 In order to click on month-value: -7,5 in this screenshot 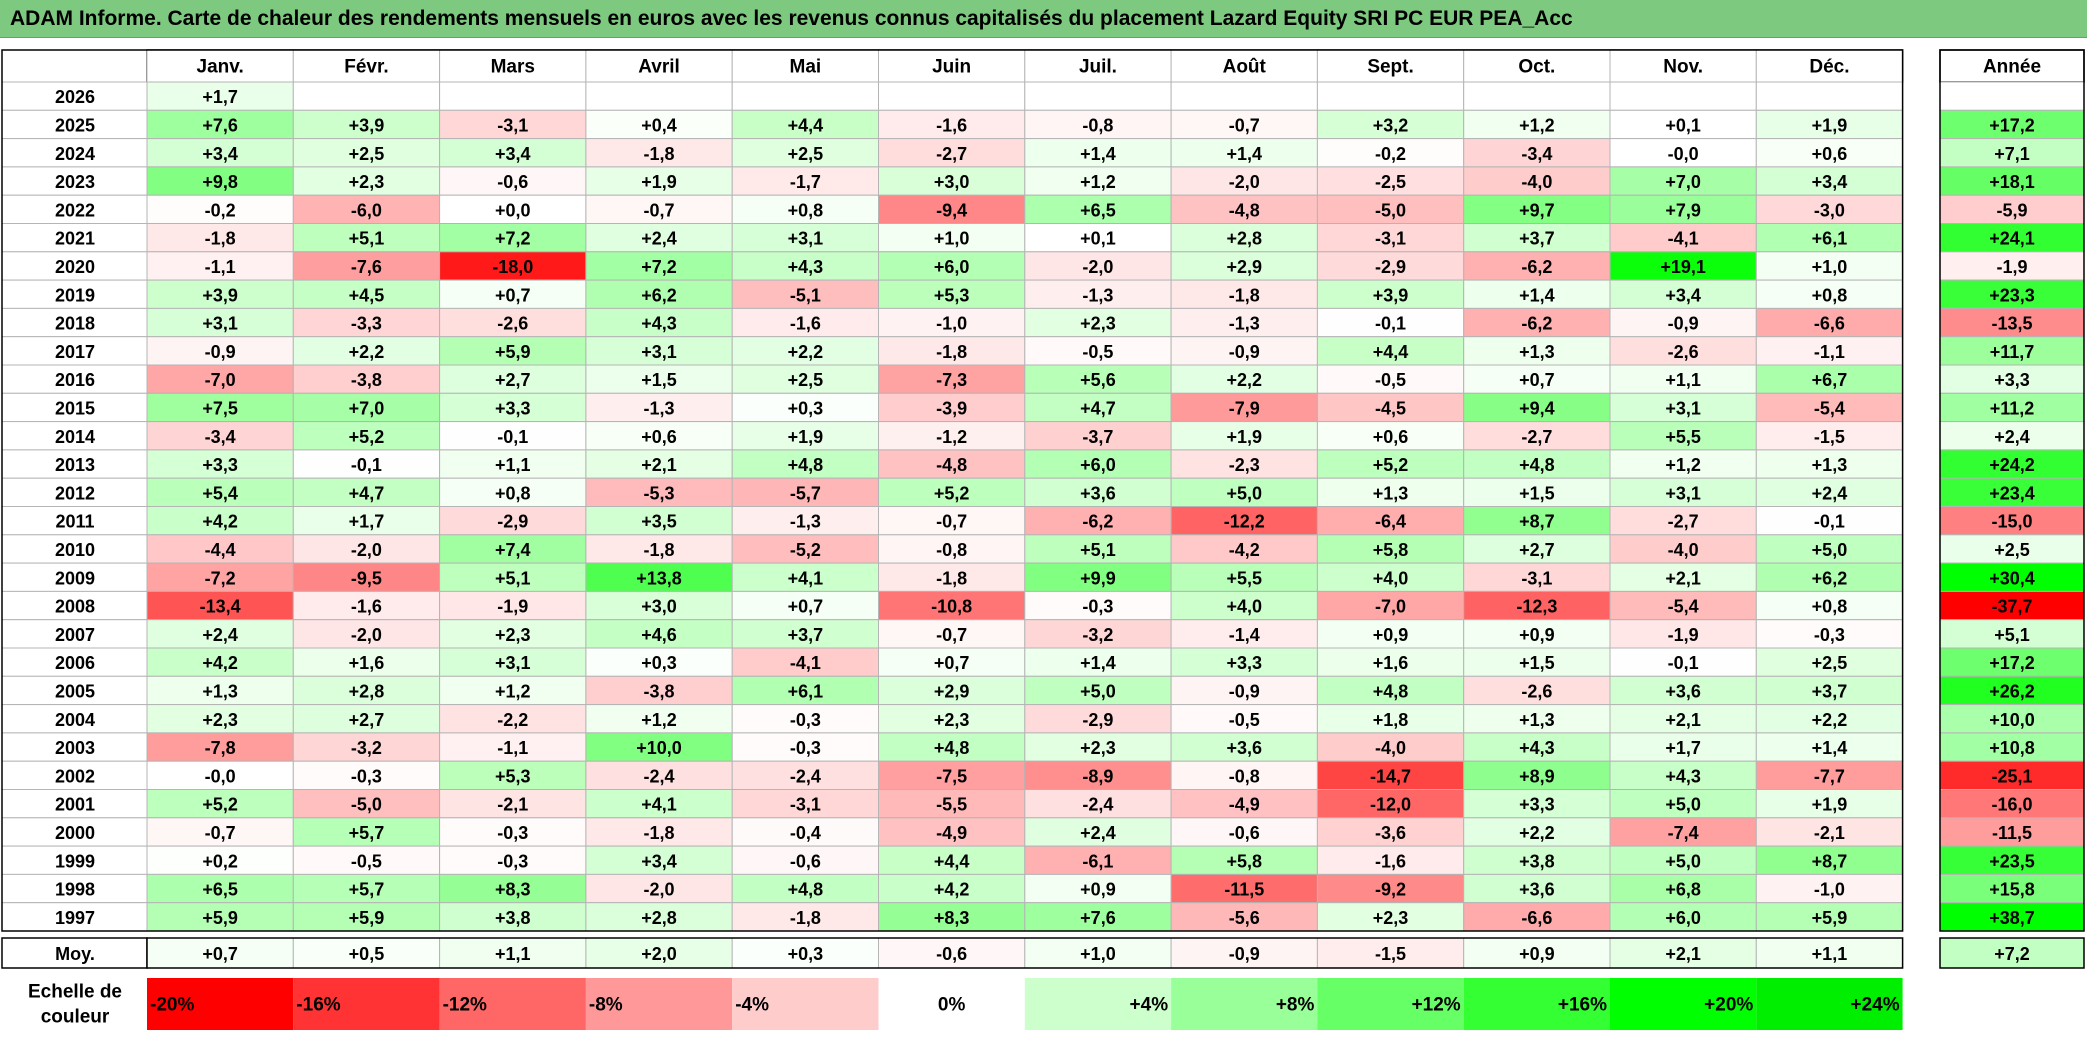, I will do `click(951, 776)`.